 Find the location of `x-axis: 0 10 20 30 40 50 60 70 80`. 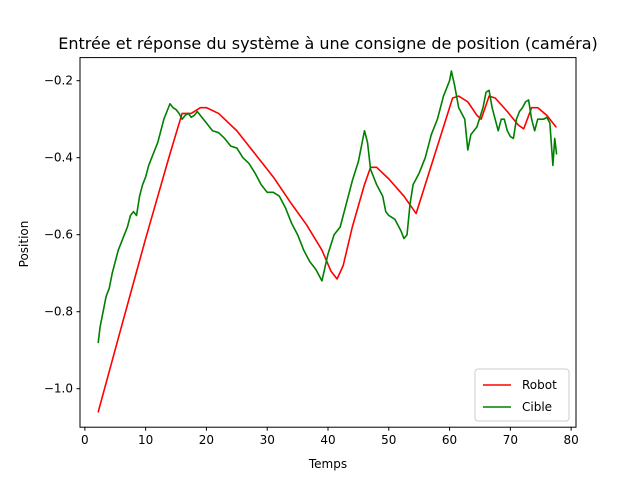

x-axis: 0 10 20 30 40 50 60 70 80 is located at coordinates (330, 437).